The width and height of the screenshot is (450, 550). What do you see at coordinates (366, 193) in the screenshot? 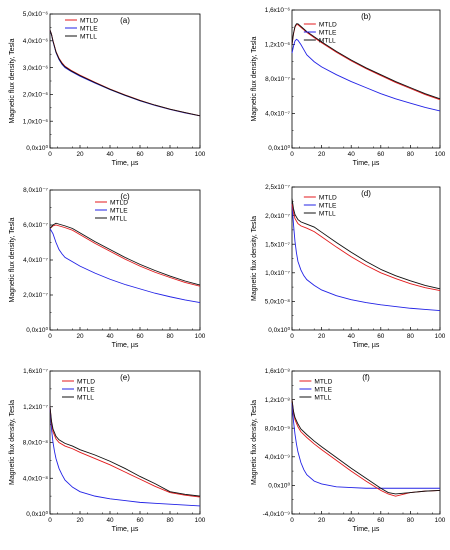
I see `panel-label: (d)` at bounding box center [366, 193].